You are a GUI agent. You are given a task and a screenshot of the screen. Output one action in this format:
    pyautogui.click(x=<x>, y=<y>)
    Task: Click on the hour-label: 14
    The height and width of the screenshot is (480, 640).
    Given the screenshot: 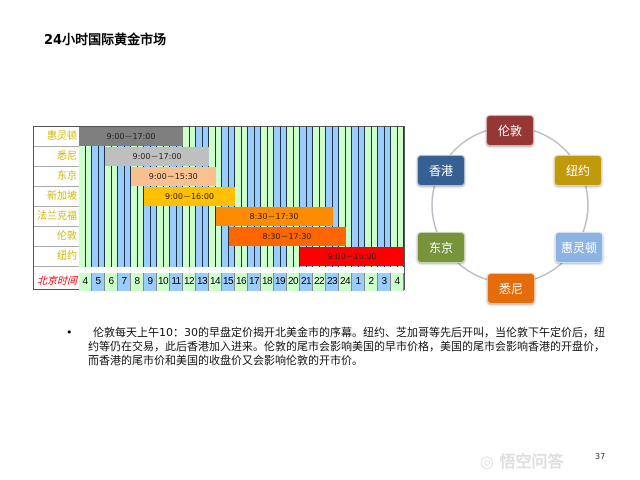 What is the action you would take?
    pyautogui.click(x=215, y=282)
    